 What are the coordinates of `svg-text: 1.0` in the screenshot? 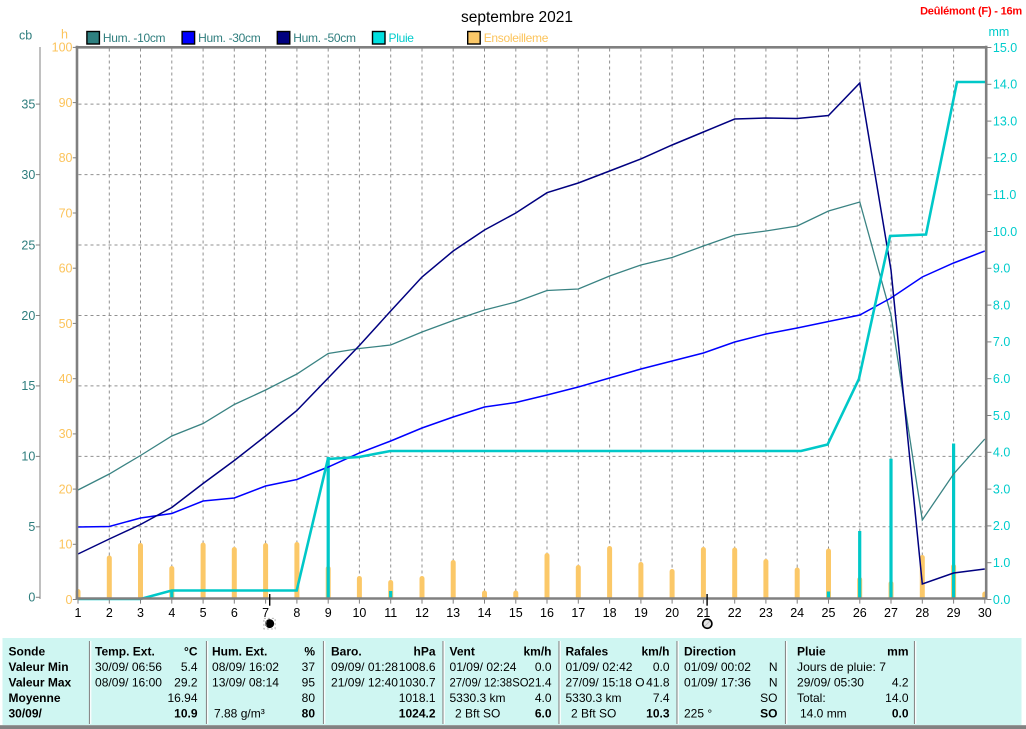 It's located at (1001, 563).